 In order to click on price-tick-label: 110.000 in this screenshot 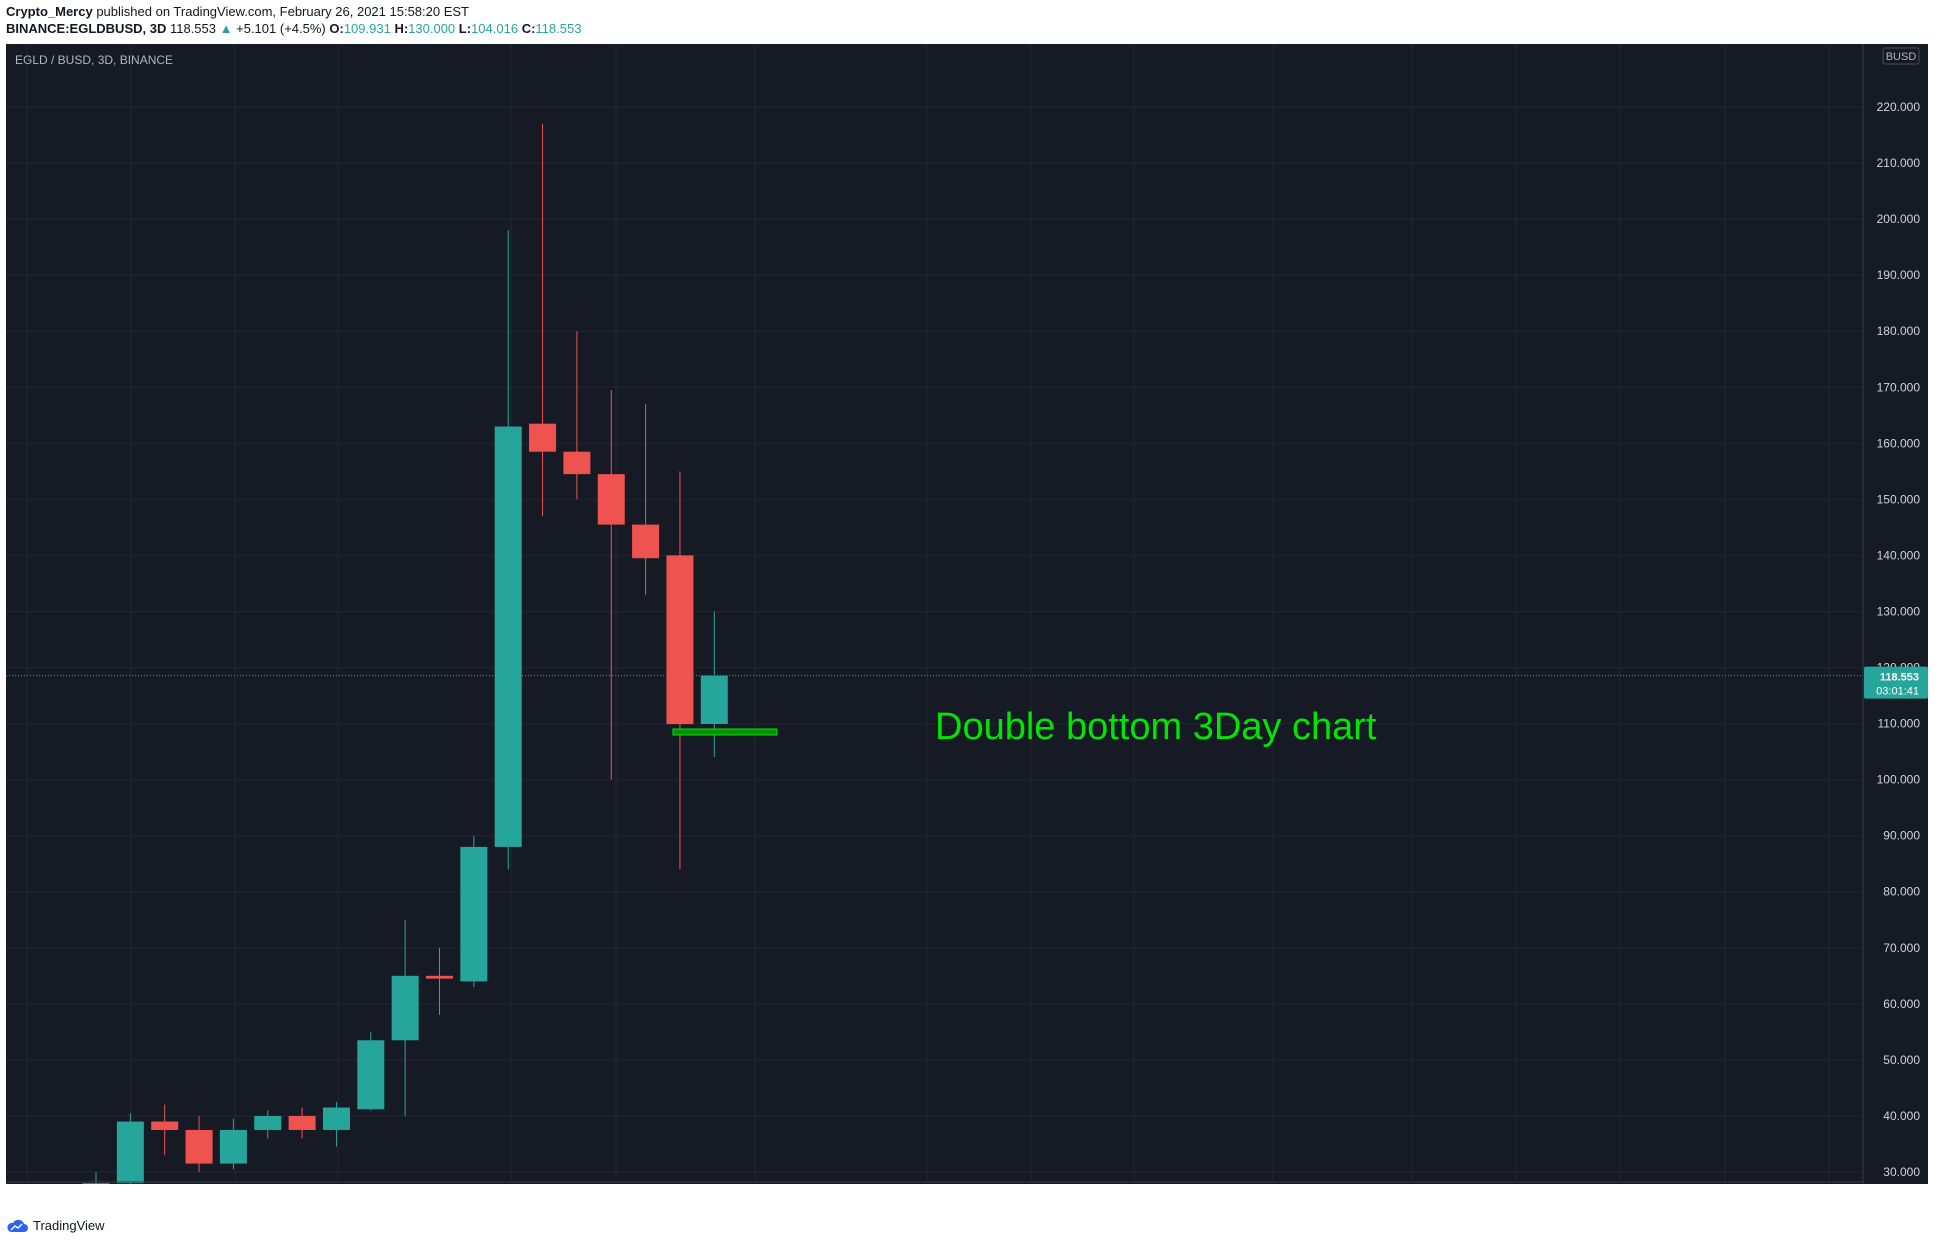, I will do `click(1899, 724)`.